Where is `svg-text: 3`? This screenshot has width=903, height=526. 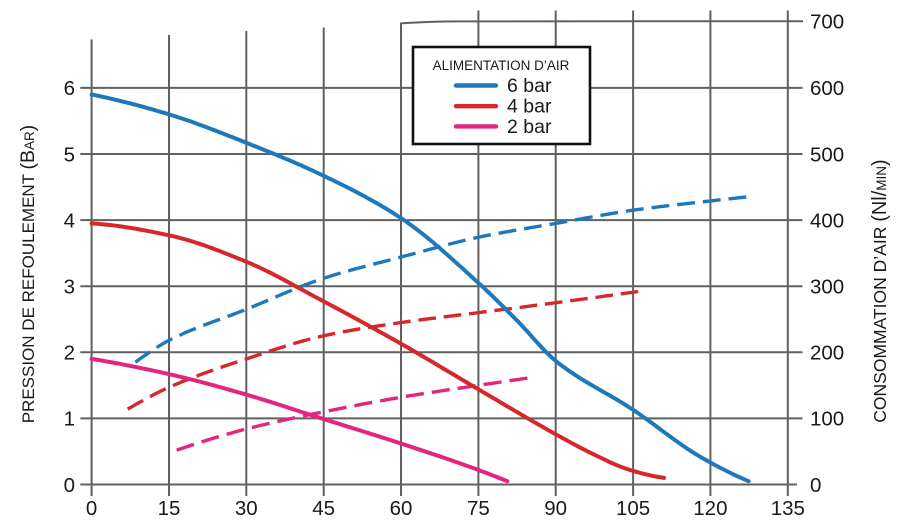
svg-text: 3 is located at coordinates (69, 287).